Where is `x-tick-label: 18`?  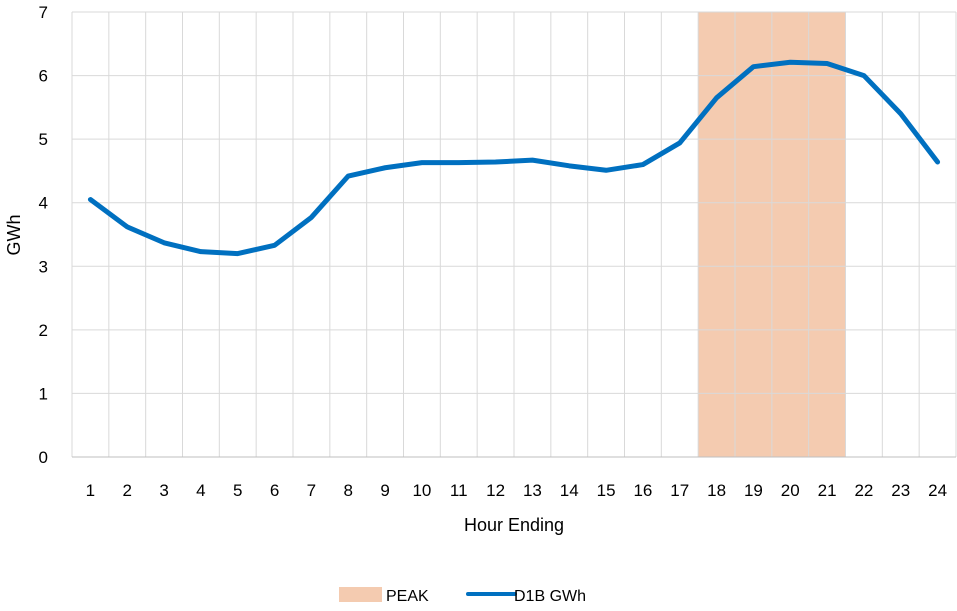 x-tick-label: 18 is located at coordinates (716, 490).